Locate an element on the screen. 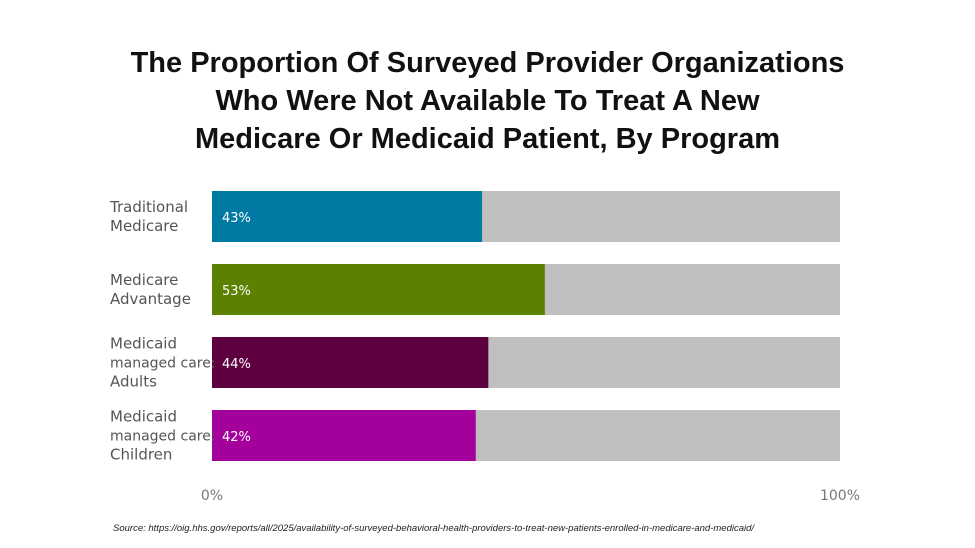 The height and width of the screenshot is (548, 975). category-label-0: Traditional Medicare is located at coordinates (148, 216).